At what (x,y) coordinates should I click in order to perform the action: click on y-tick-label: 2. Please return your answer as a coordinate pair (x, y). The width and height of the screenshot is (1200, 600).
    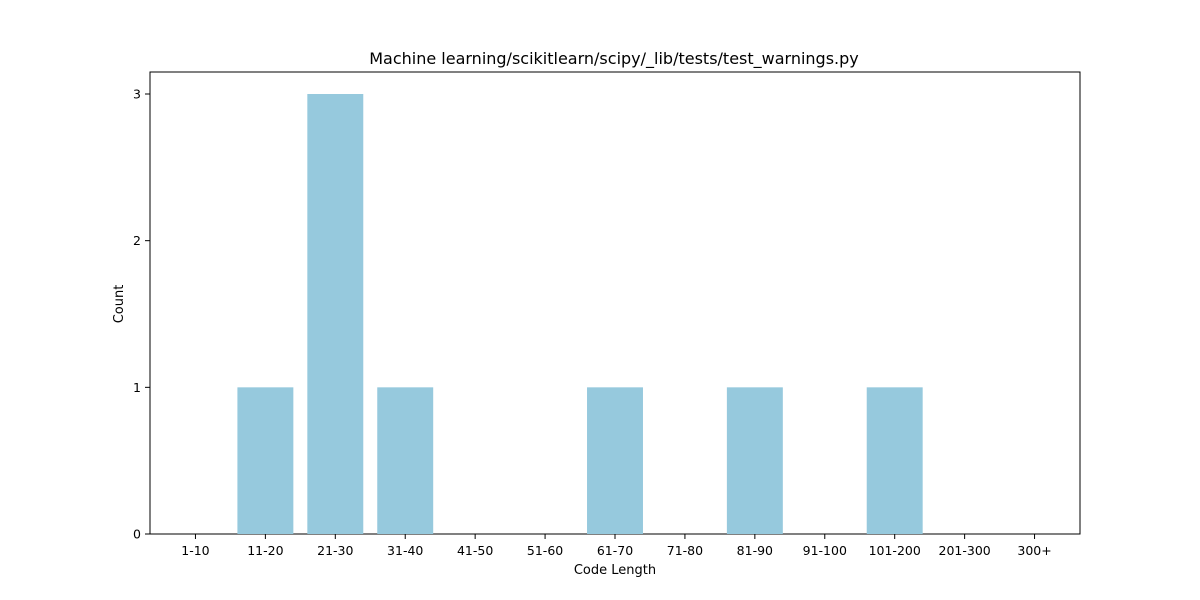
    Looking at the image, I should click on (137, 240).